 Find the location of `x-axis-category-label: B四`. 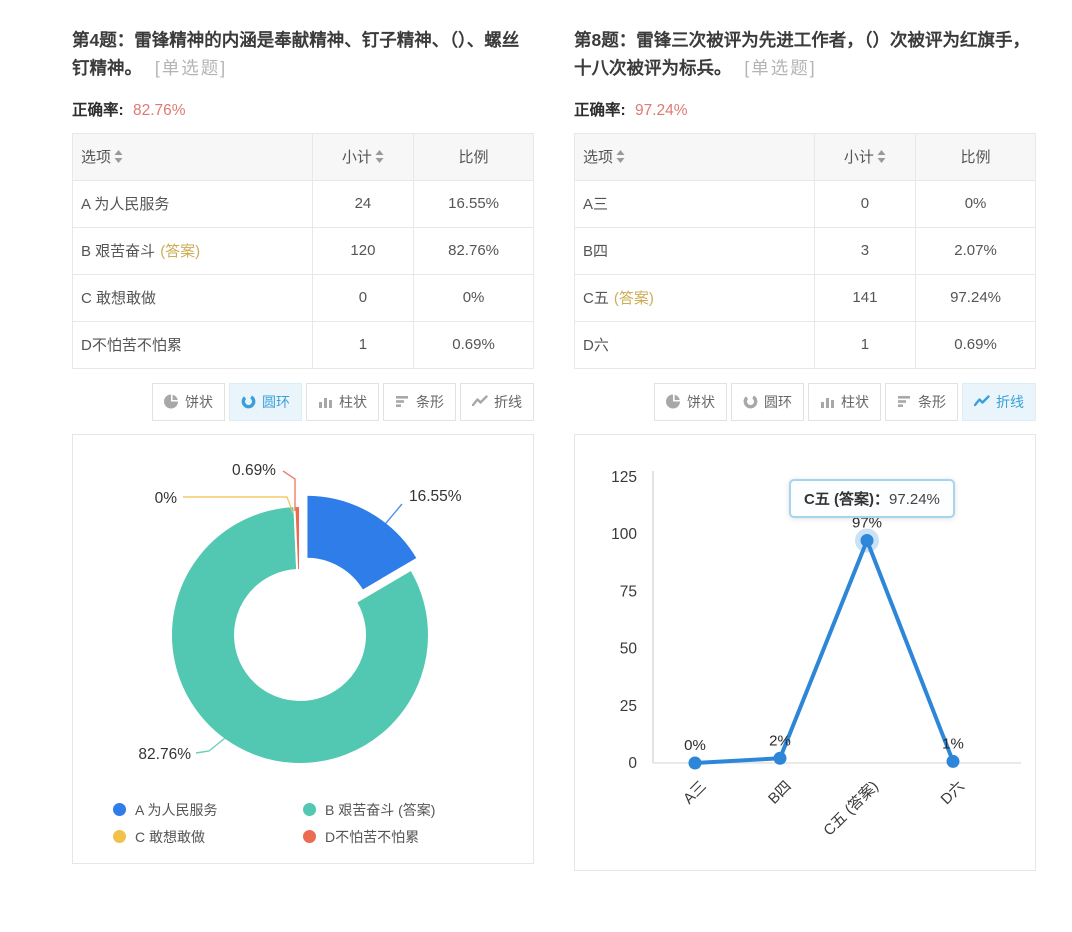

x-axis-category-label: B四 is located at coordinates (780, 792).